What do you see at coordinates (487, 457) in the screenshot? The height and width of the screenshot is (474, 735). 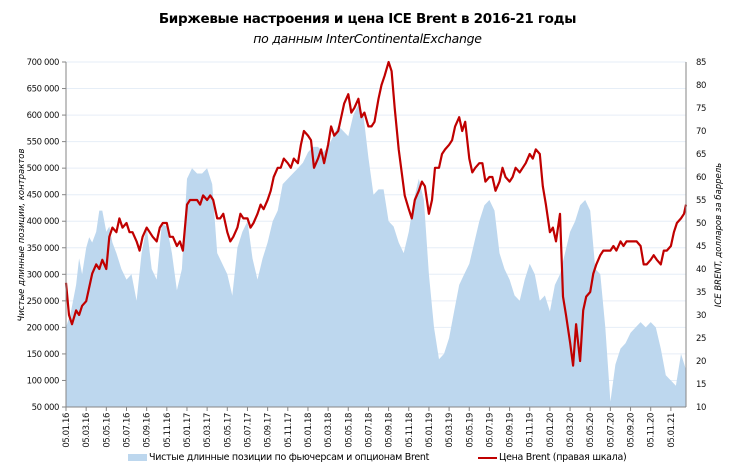 I see `legend-line-swatch` at bounding box center [487, 457].